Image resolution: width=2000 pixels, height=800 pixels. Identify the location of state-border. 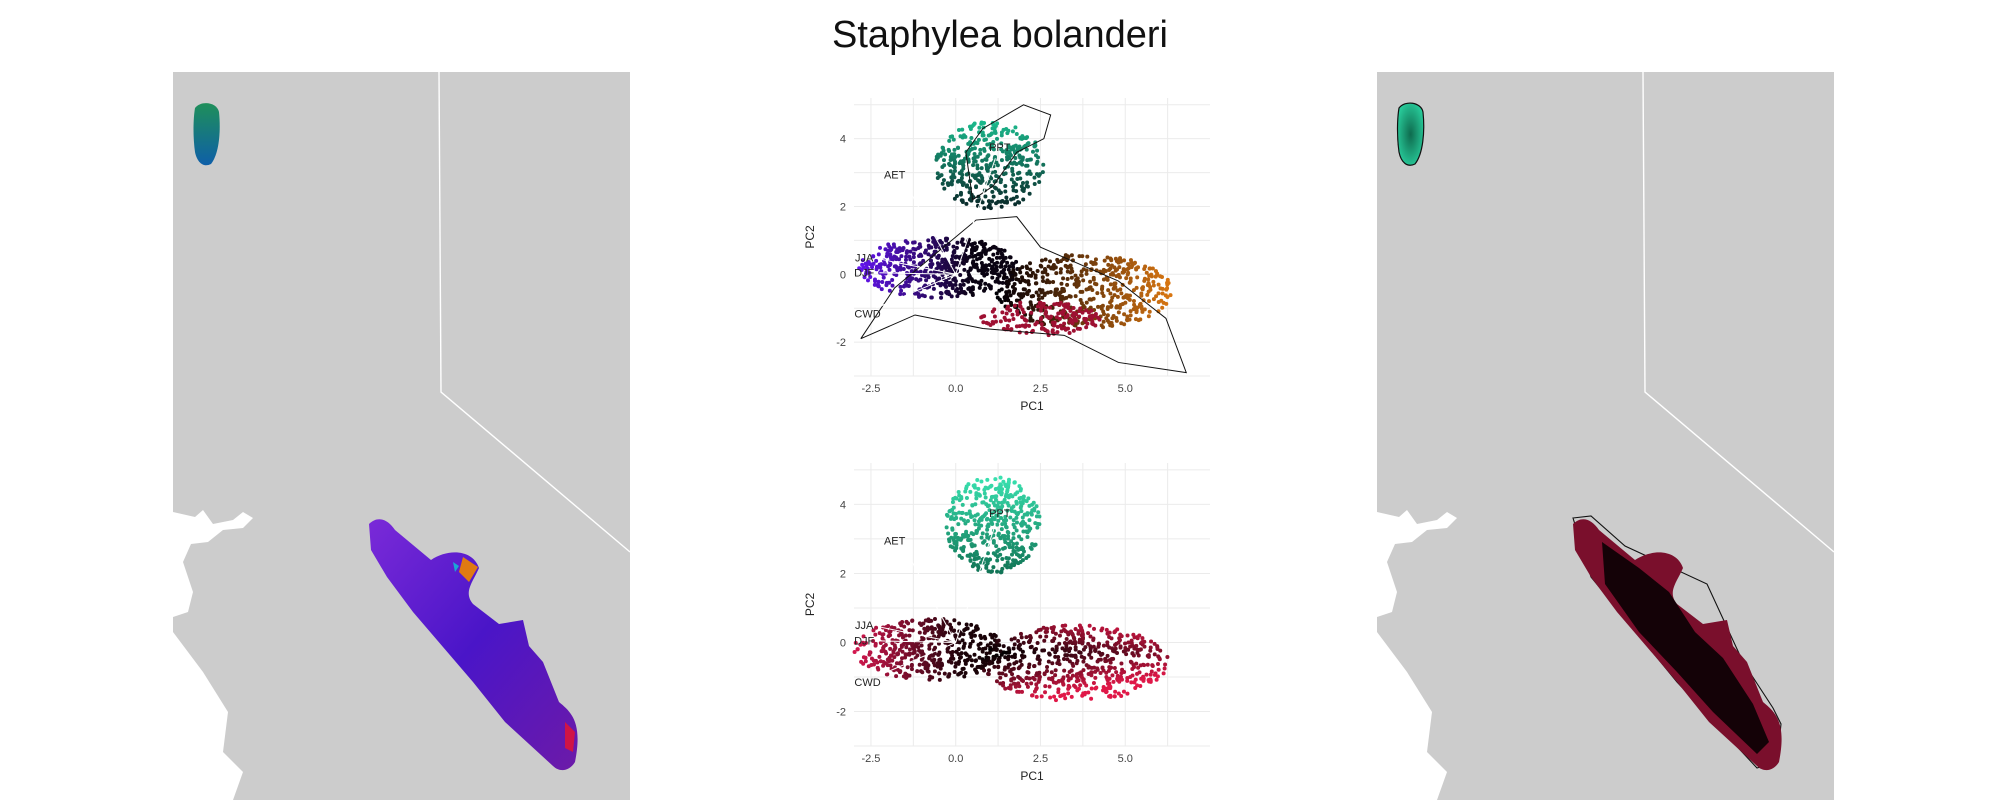
(1738, 312).